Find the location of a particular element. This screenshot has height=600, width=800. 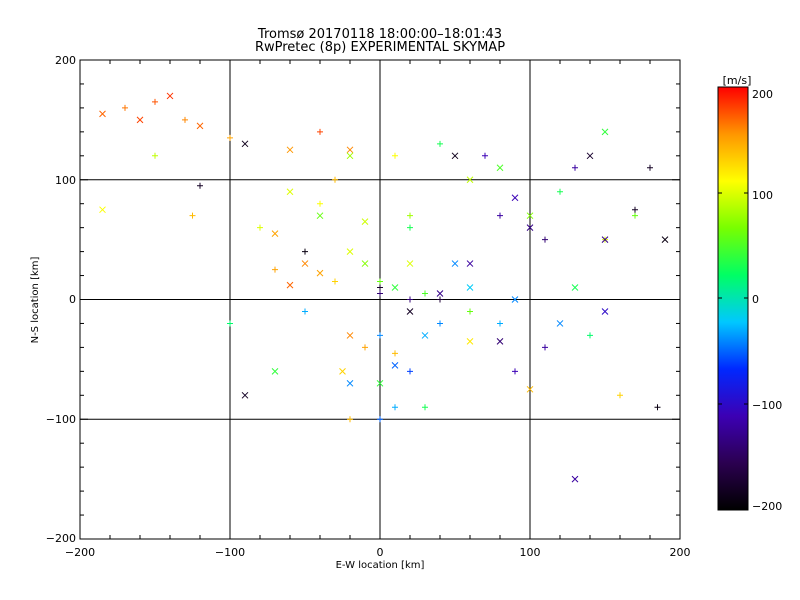

x-tick-labels: −200 −100 0 100 200 is located at coordinates (378, 552).